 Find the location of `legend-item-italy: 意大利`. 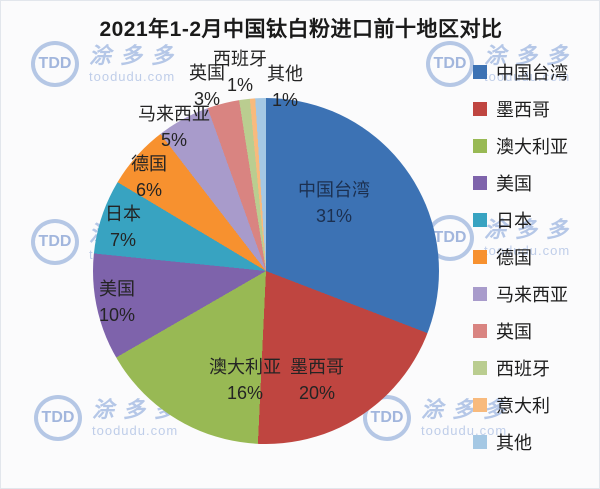

legend-item-italy: 意大利 is located at coordinates (520, 404).